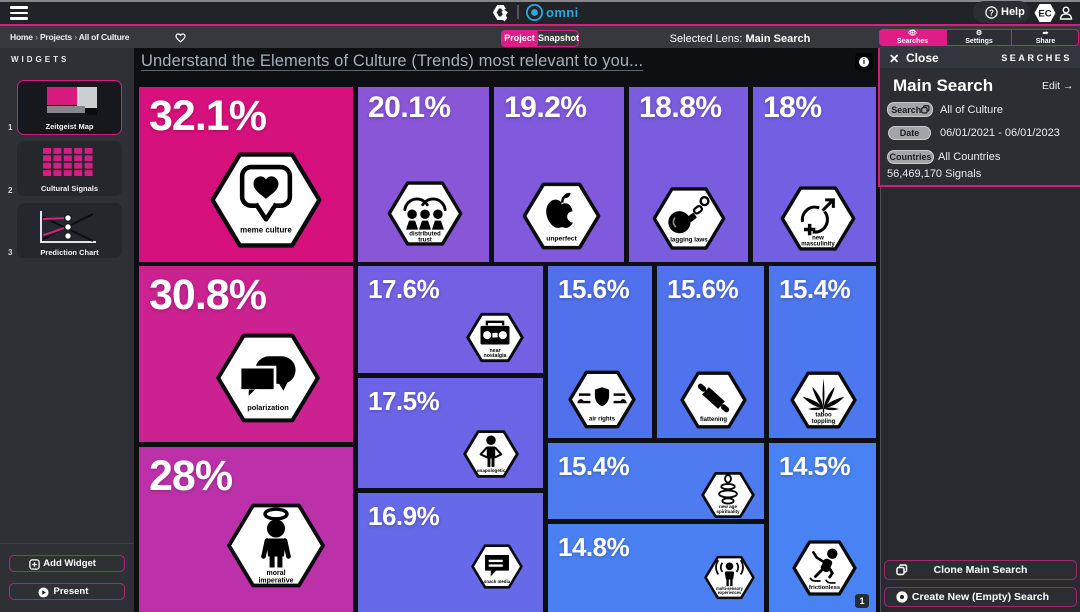  What do you see at coordinates (497, 581) in the screenshot?
I see `svg-text: snack media` at bounding box center [497, 581].